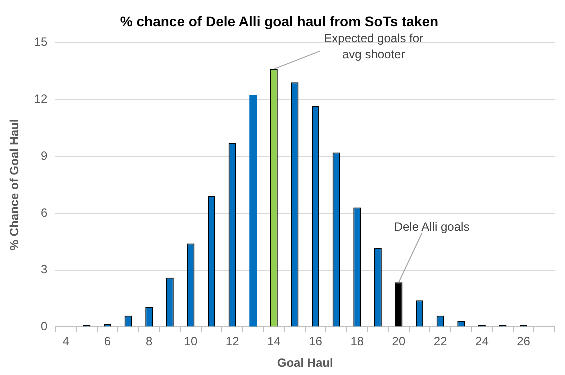 The image size is (565, 375). What do you see at coordinates (44, 327) in the screenshot?
I see `y-tick-label: 0` at bounding box center [44, 327].